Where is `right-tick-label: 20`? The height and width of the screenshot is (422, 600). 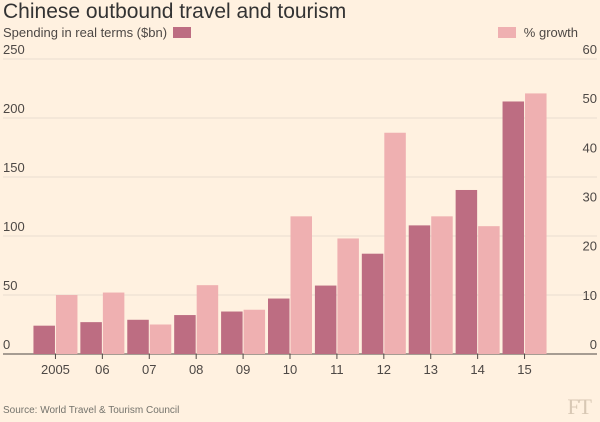 right-tick-label: 20 is located at coordinates (590, 246).